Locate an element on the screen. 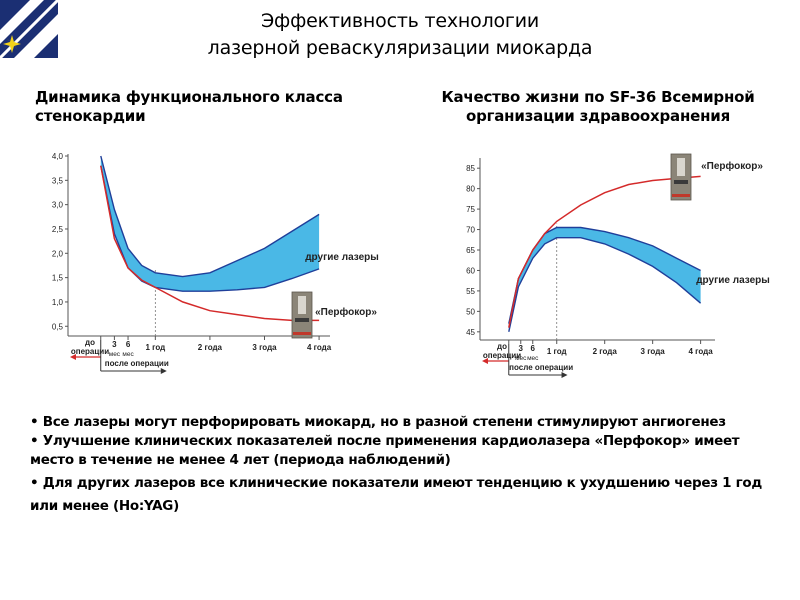 Image resolution: width=800 pixels, height=600 pixels. page-title-line-2: лазерной реваскуляризации миокарда is located at coordinates (400, 48).